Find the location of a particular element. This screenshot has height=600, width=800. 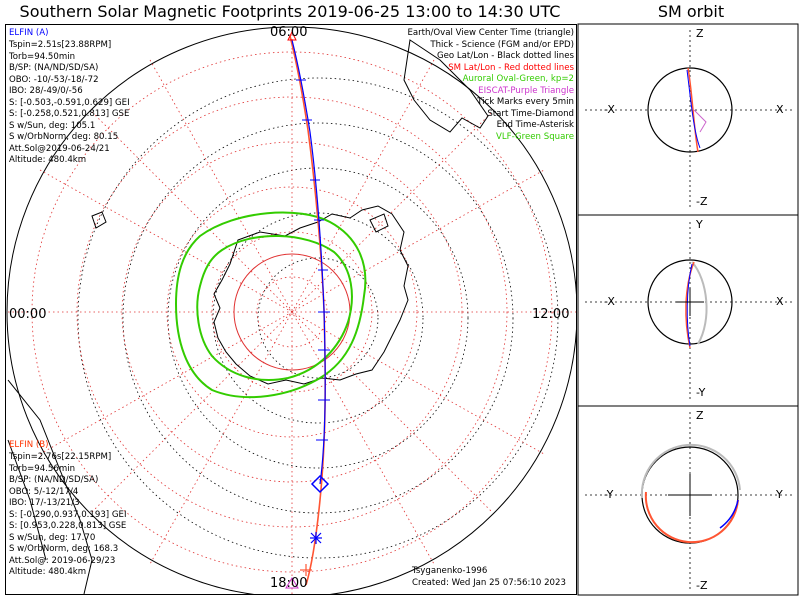

elfin-a-line: OBO: -10/-53/-18/-72 is located at coordinates (54, 79).